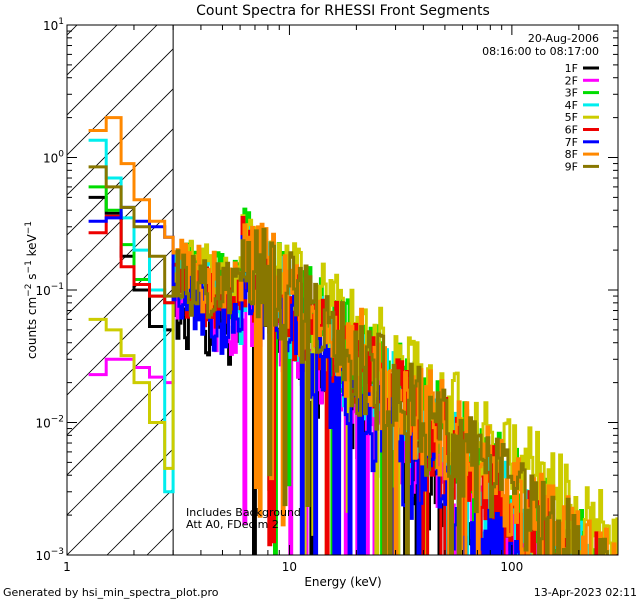 The image size is (640, 600). Describe the element at coordinates (571, 93) in the screenshot. I see `legend-label-3F: 3F` at that location.